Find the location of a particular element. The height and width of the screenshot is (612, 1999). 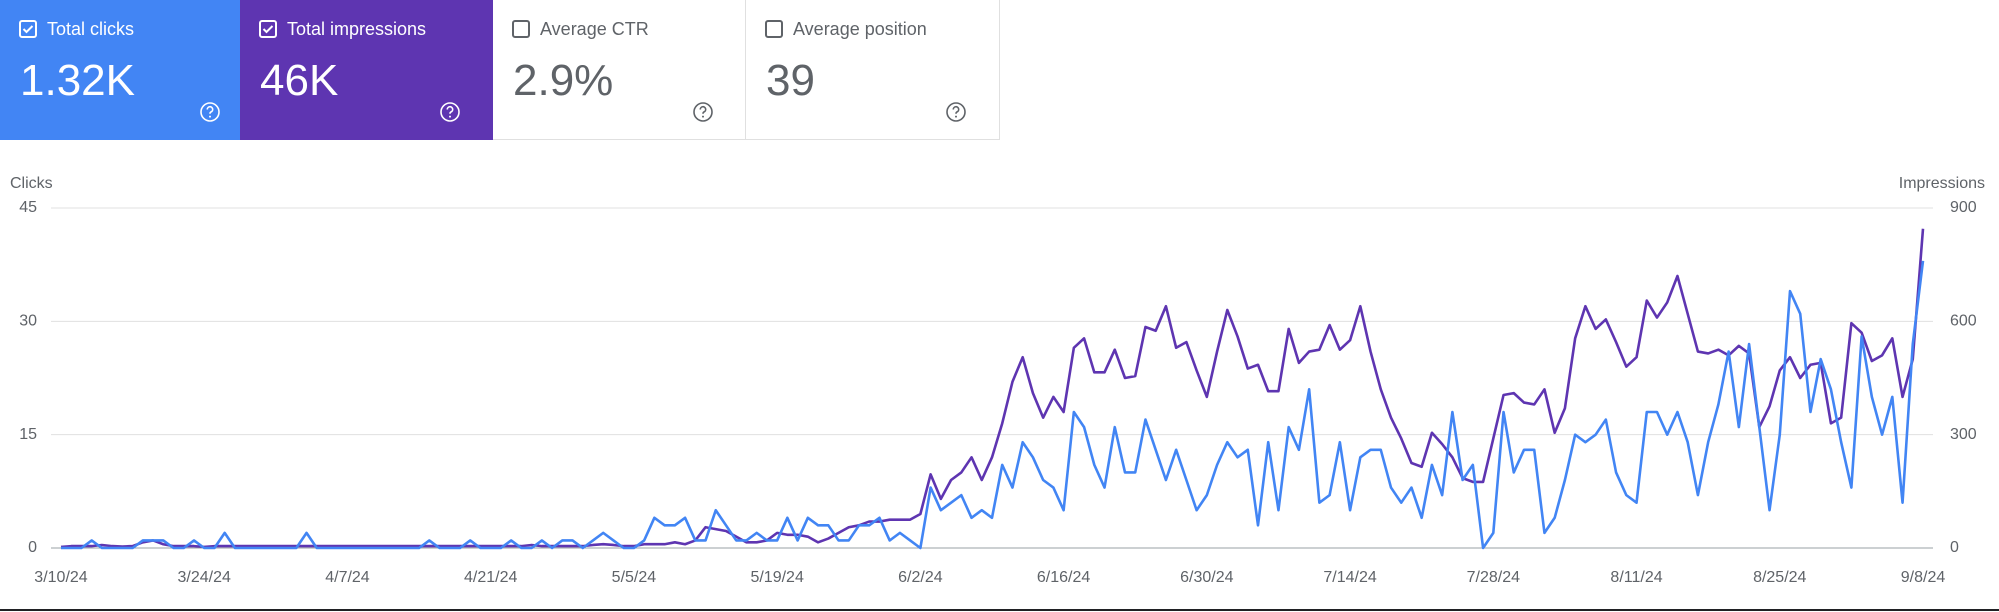

x-tick-label: 3/24/24 is located at coordinates (204, 577).